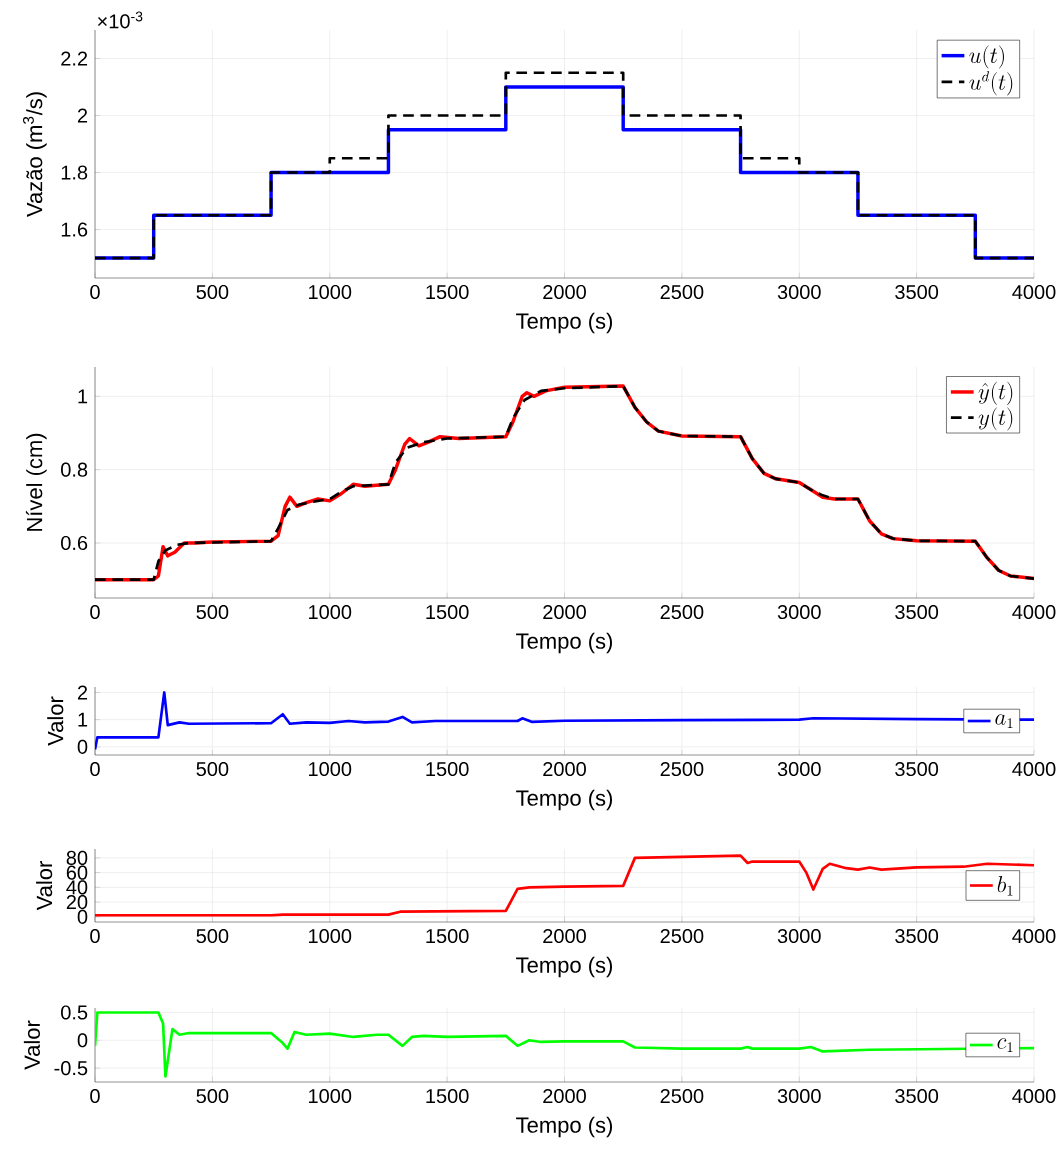 This screenshot has height=1160, width=1064. Describe the element at coordinates (71, 1068) in the screenshot. I see `y-tick-label: -0.5` at that location.